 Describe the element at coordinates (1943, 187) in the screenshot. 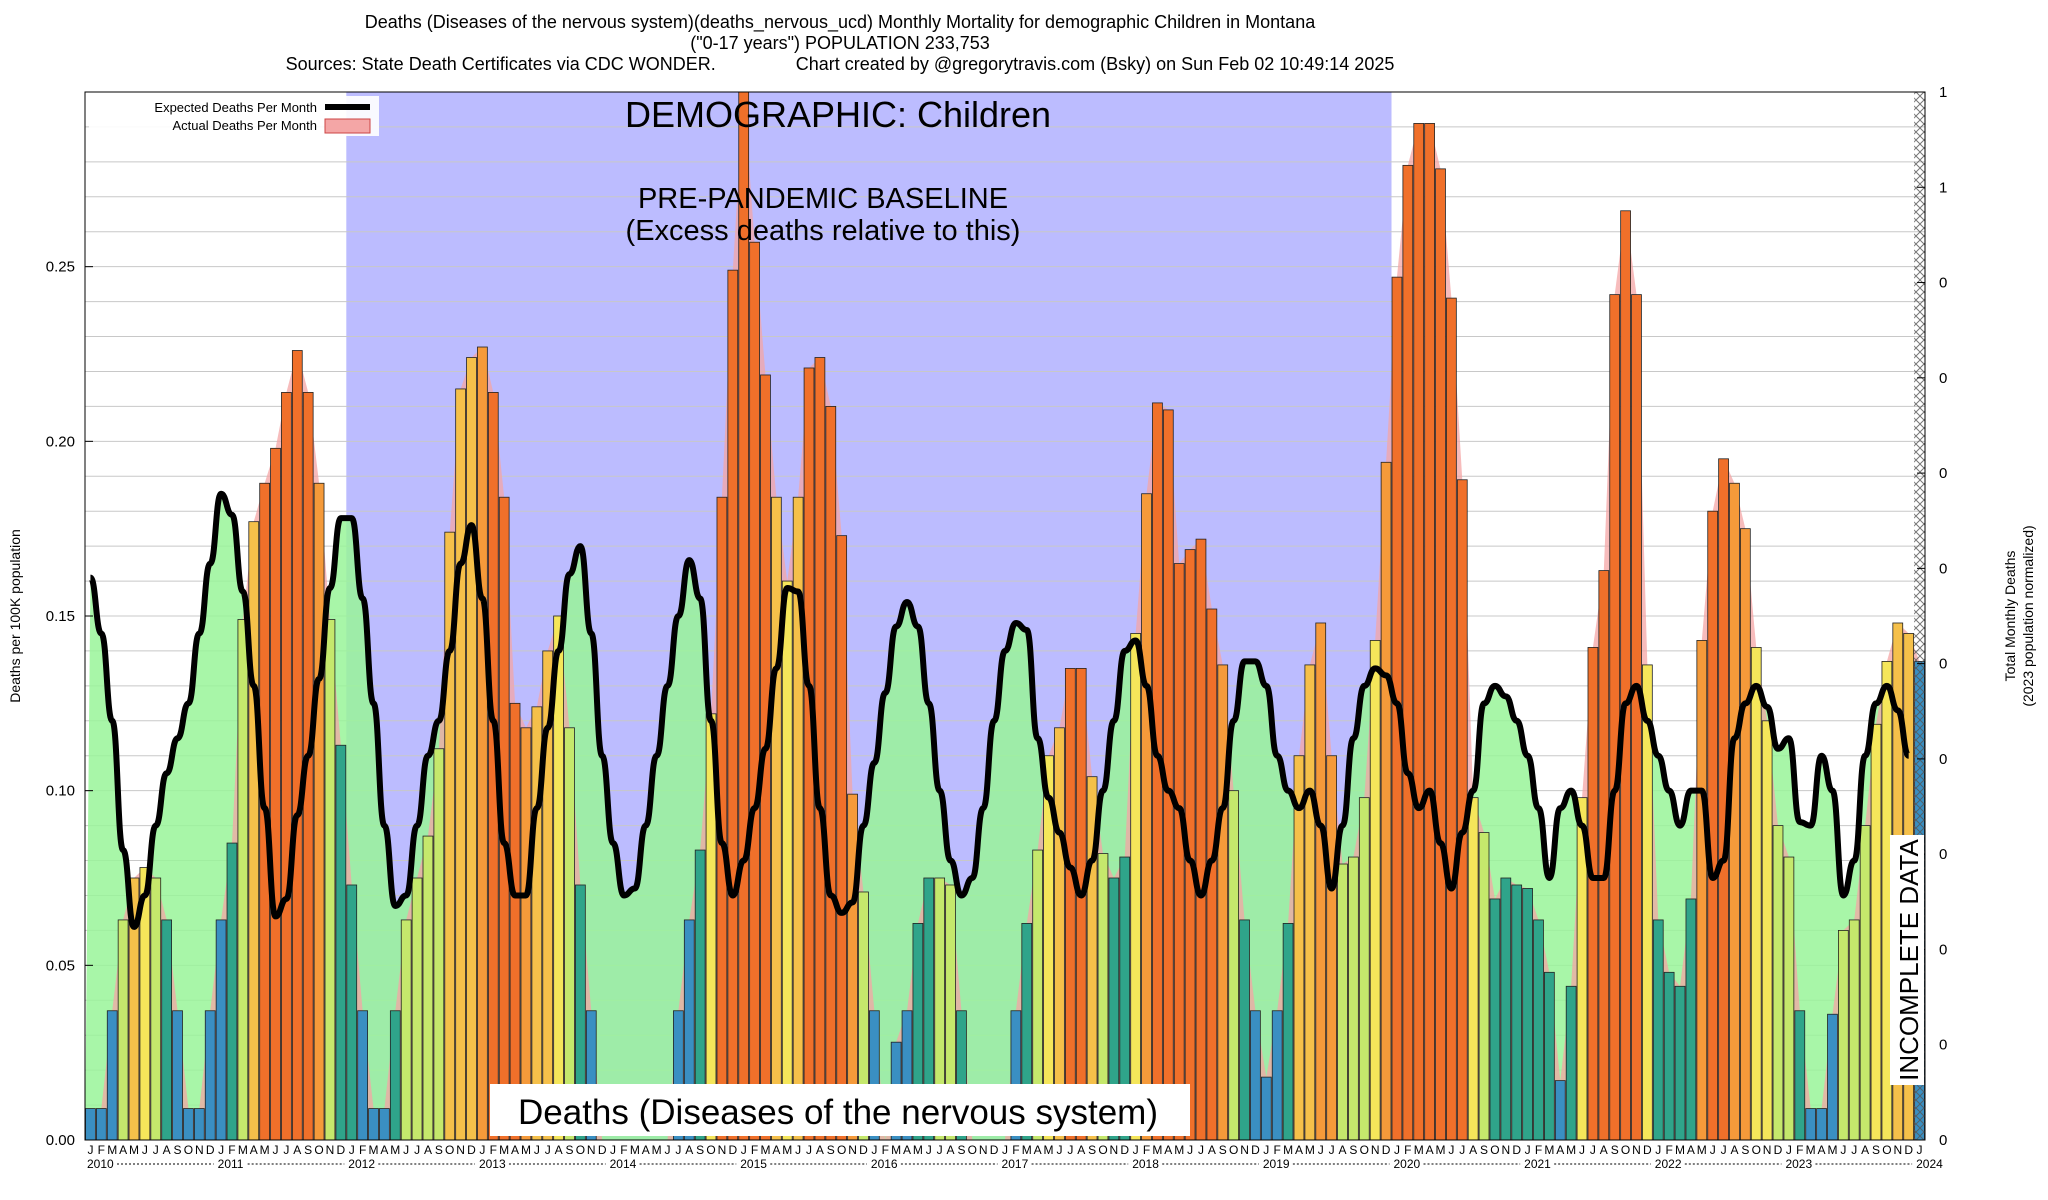

I see `y2-tick-label: 1` at that location.